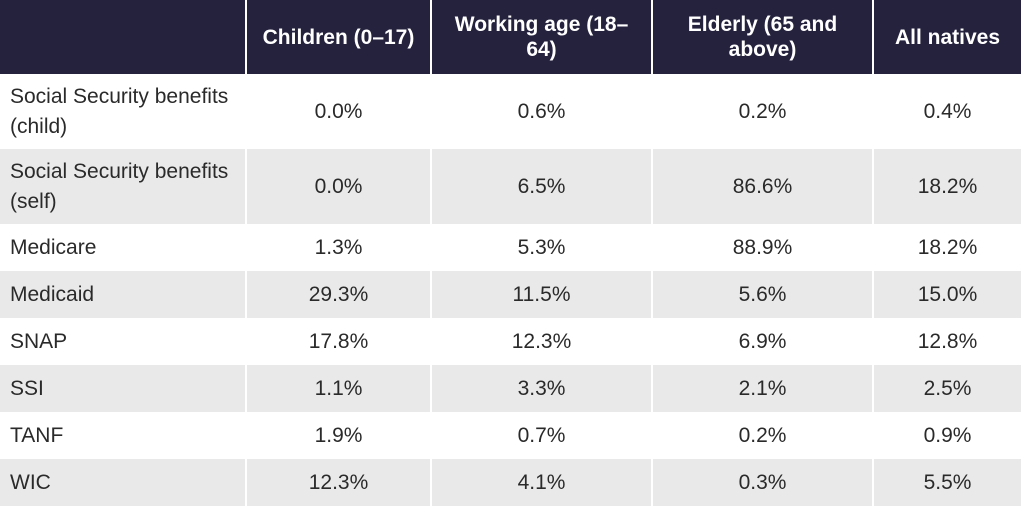 This screenshot has width=1024, height=512. I want to click on cell-working-age: 0.7%, so click(542, 435).